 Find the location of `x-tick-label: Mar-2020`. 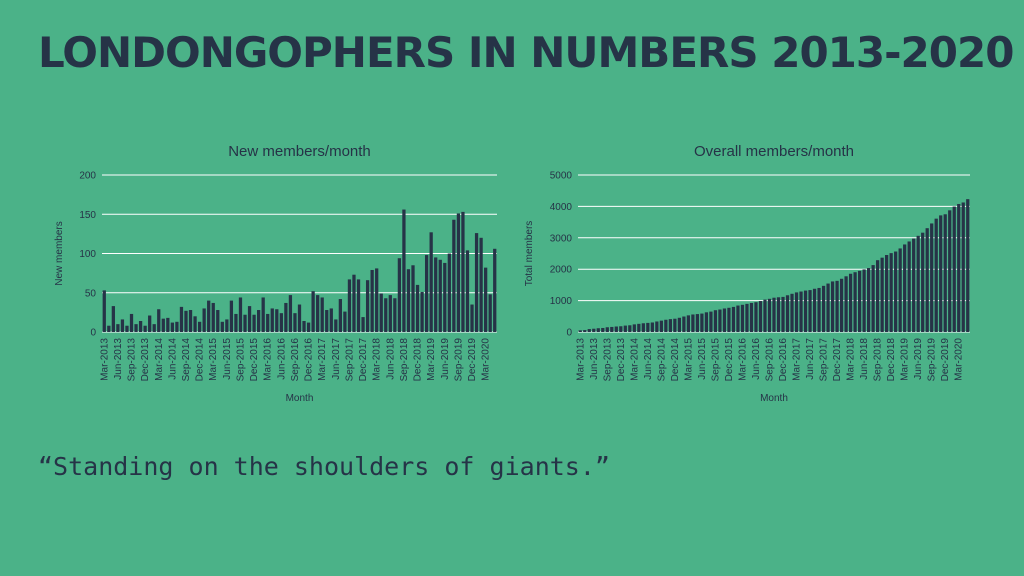

x-tick-label: Mar-2020 is located at coordinates (486, 359).